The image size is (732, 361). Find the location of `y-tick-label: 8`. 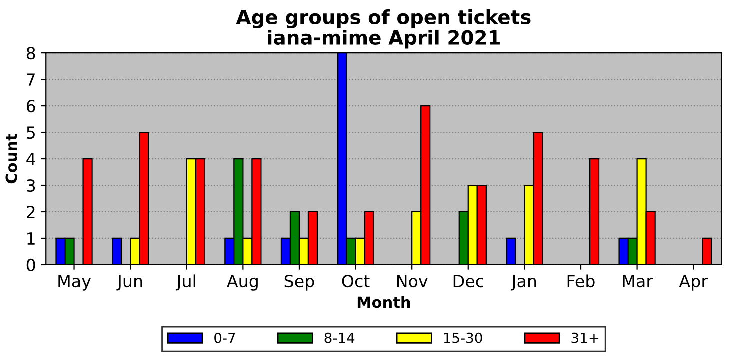

y-tick-label: 8 is located at coordinates (31, 53).